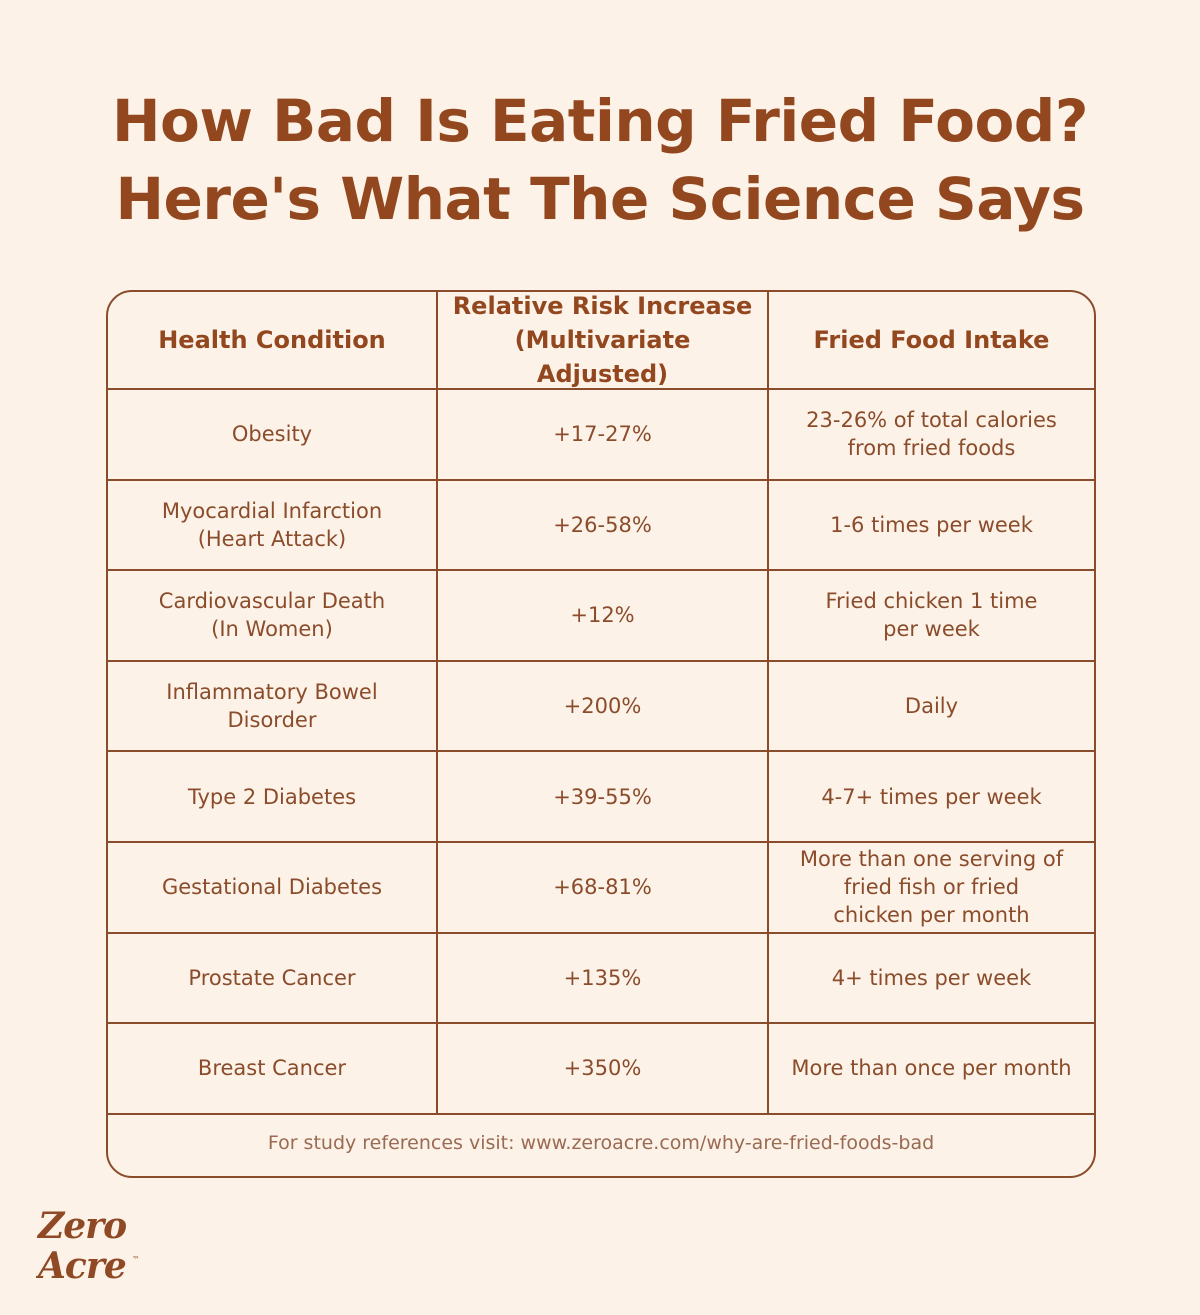 Image resolution: width=1200 pixels, height=1315 pixels. I want to click on condition-cell: Obesity, so click(273, 434).